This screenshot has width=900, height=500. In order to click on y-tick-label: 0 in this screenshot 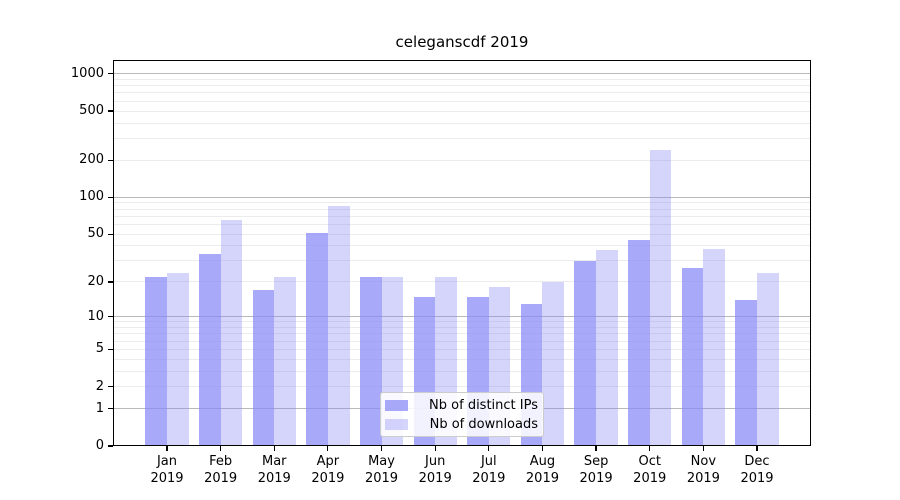, I will do `click(99, 445)`.